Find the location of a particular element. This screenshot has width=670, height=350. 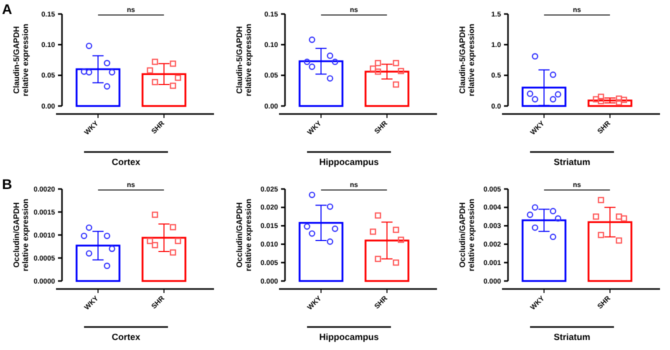

chart-title: B is located at coordinates (7, 184).